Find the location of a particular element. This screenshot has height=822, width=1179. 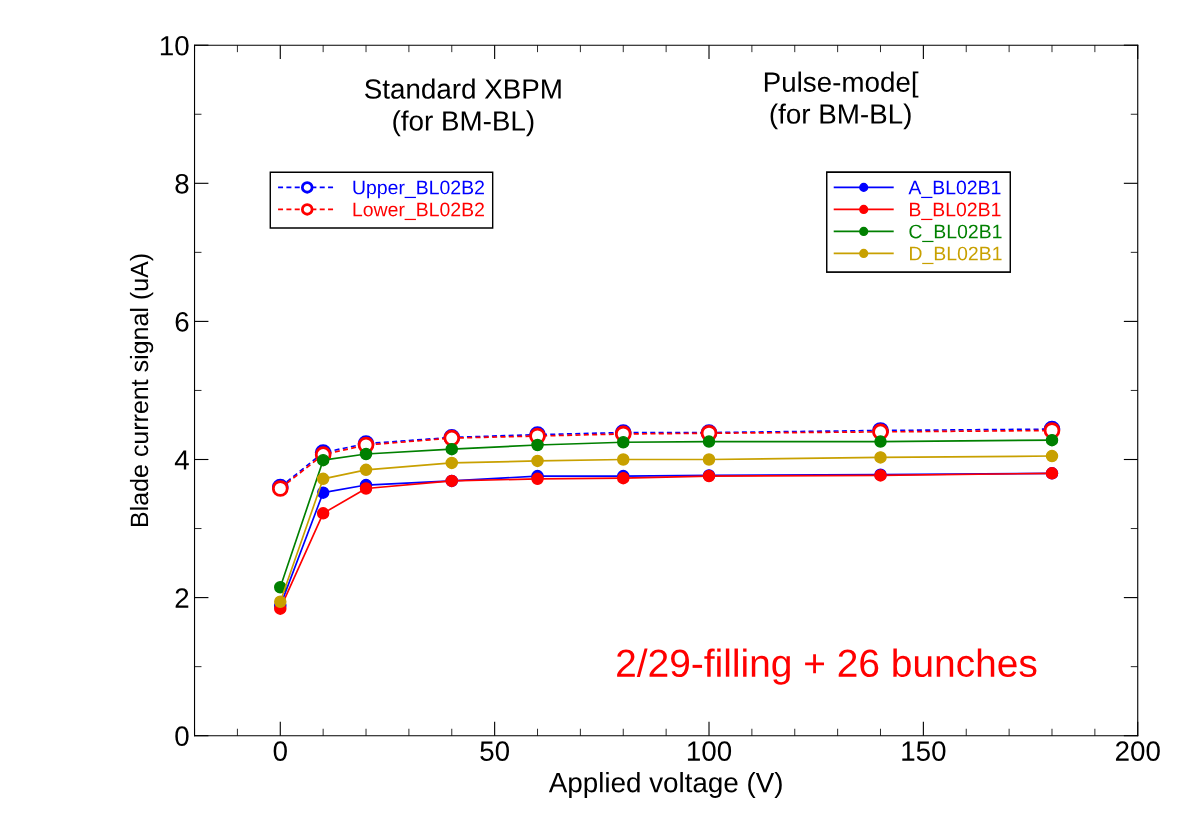

y-tick-label: 0 is located at coordinates (182, 736).